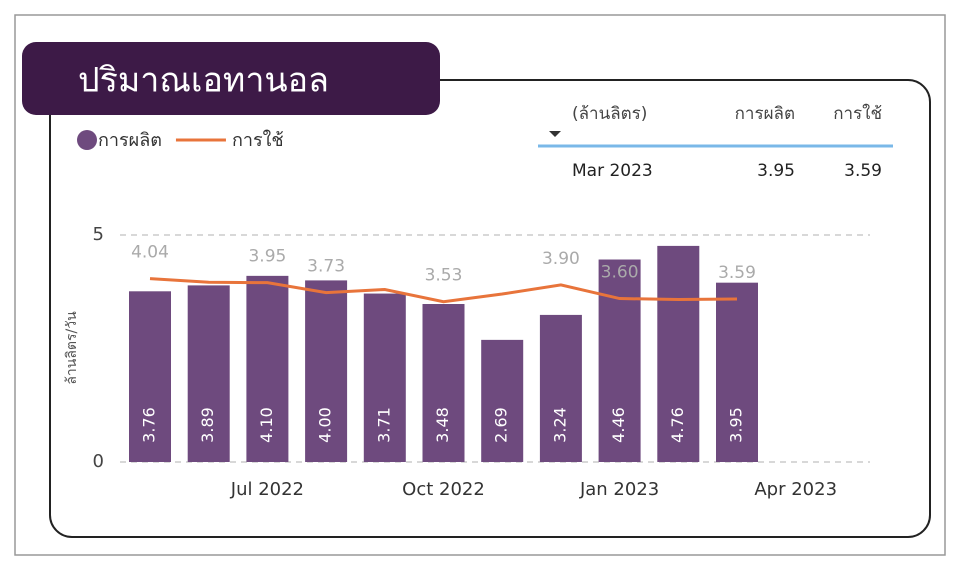  Describe the element at coordinates (383, 425) in the screenshot. I see `bar-value-label: 3.71` at that location.